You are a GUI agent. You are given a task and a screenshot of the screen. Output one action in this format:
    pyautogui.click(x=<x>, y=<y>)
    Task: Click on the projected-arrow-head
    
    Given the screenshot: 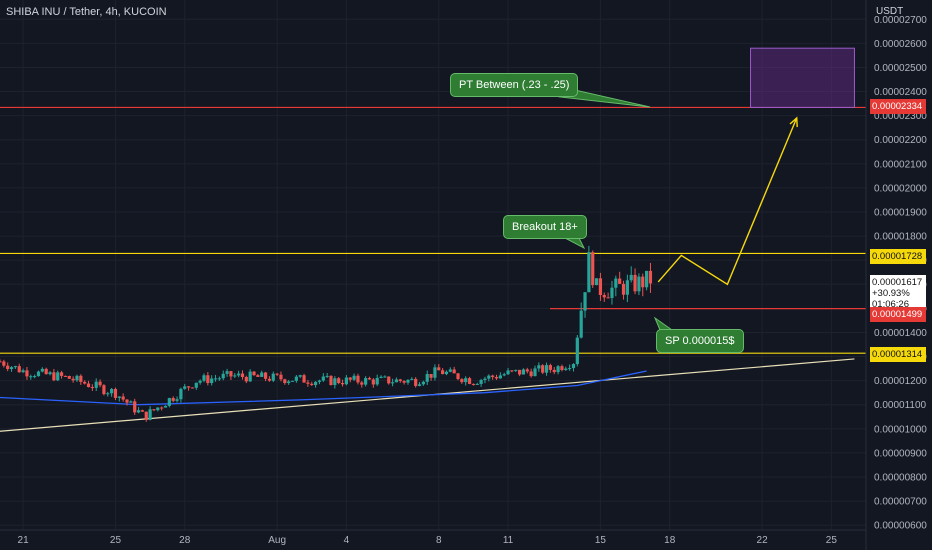 What is the action you would take?
    pyautogui.click(x=793, y=122)
    